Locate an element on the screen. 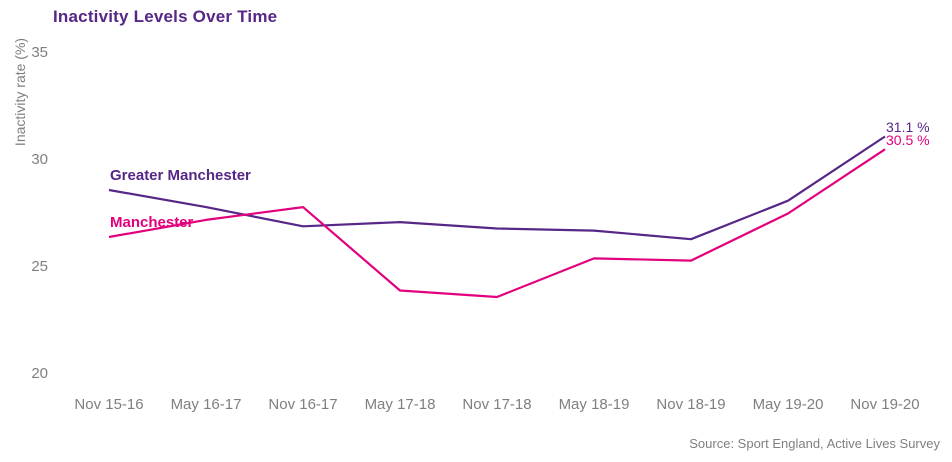 The image size is (952, 462). x-tick-label-may-18-19: May 18-19 is located at coordinates (594, 404).